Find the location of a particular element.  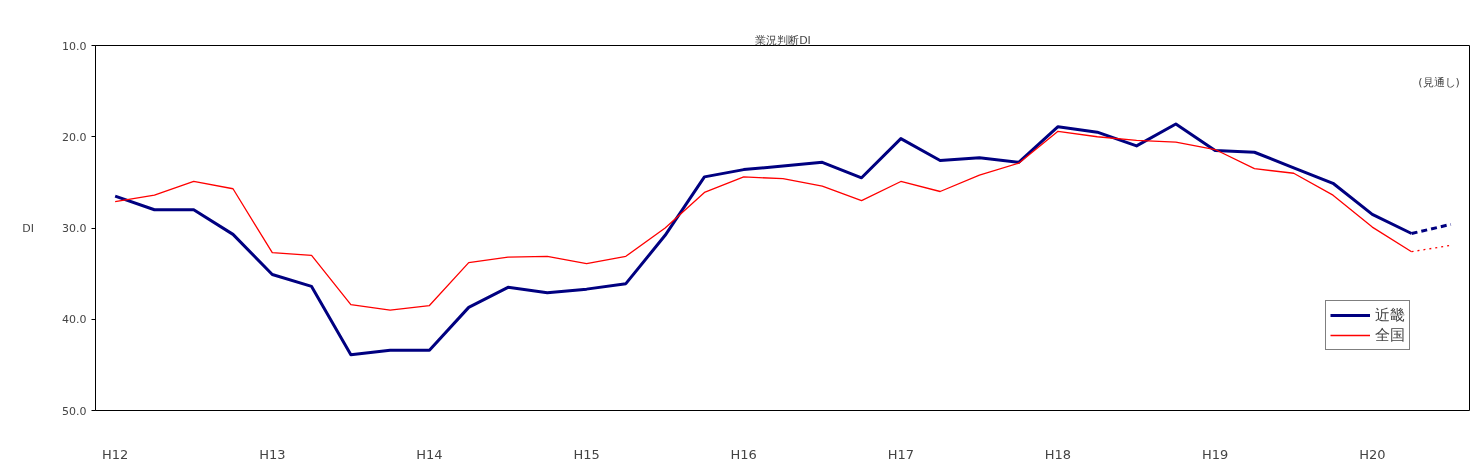

x-tick-label: H16 is located at coordinates (743, 454).